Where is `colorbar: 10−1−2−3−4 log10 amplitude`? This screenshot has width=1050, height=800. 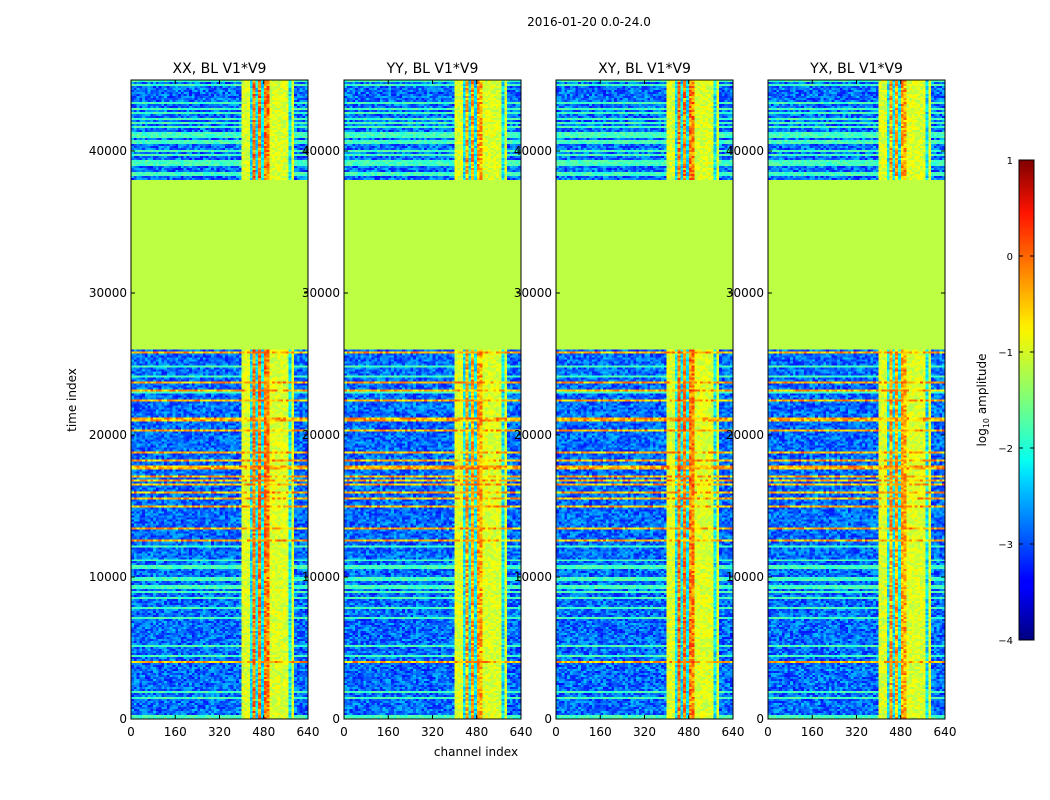
colorbar: 10−1−2−3−4 log10 amplitude is located at coordinates (1005, 401).